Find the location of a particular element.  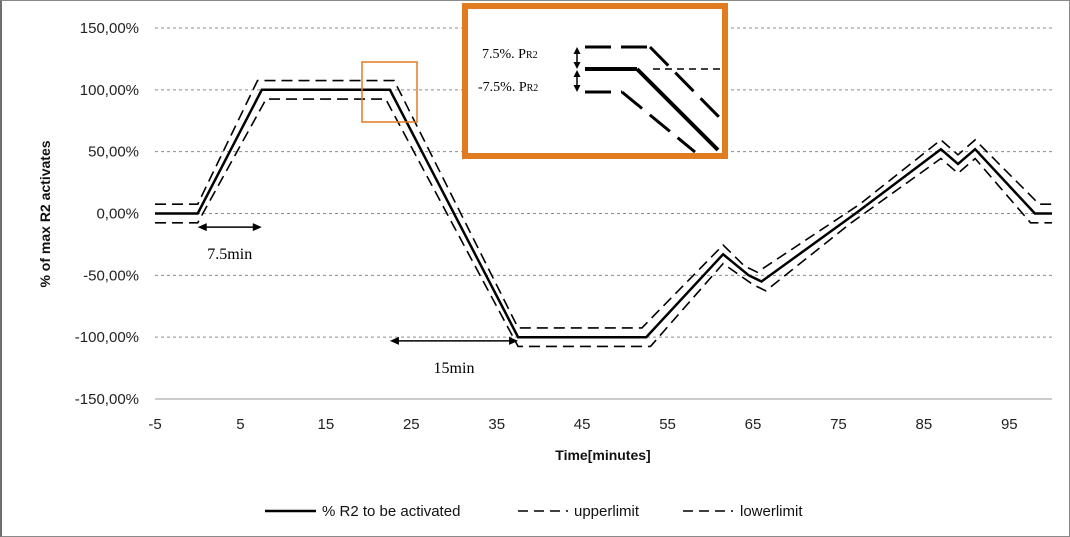

legend-label-lowerlimit: lowerlimit is located at coordinates (771, 511).